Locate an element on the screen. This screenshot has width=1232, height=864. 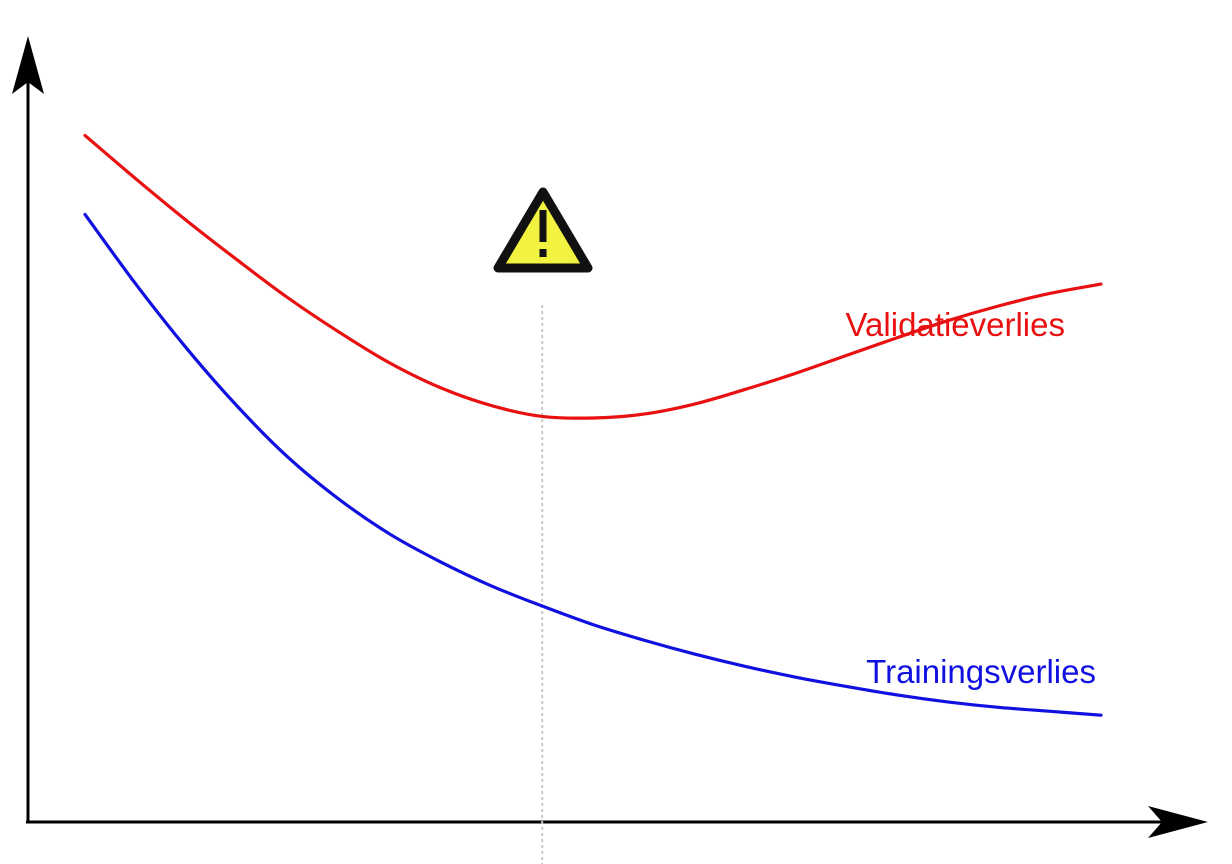
warning-triangle-icon is located at coordinates (543, 230).